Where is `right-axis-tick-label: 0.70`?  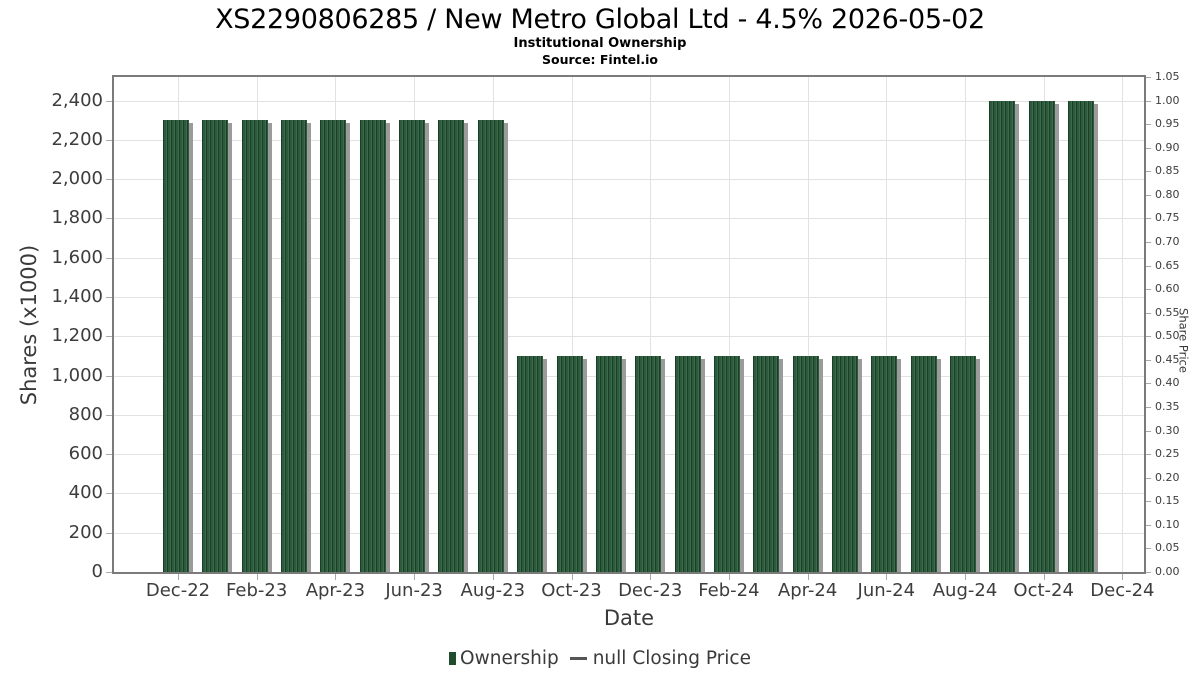
right-axis-tick-label: 0.70 is located at coordinates (1167, 241).